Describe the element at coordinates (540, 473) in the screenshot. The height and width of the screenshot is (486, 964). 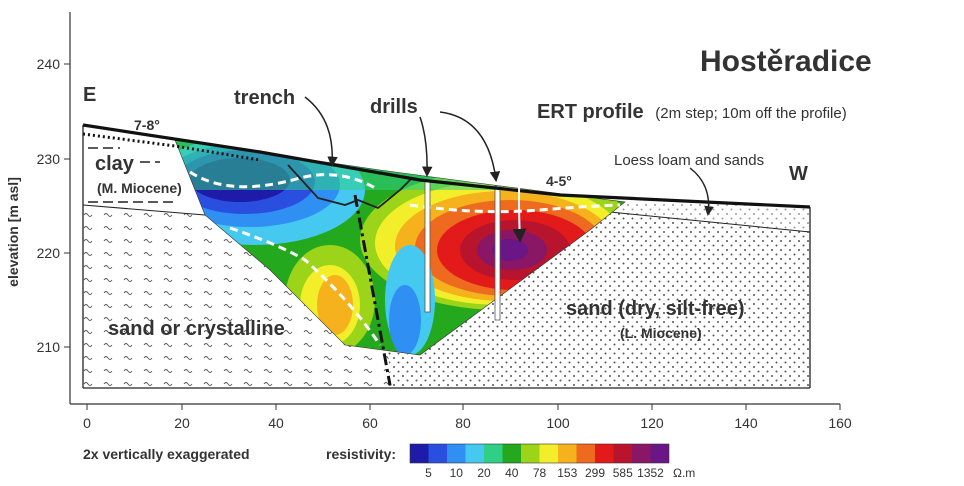
I see `legend-value-label: 78` at that location.